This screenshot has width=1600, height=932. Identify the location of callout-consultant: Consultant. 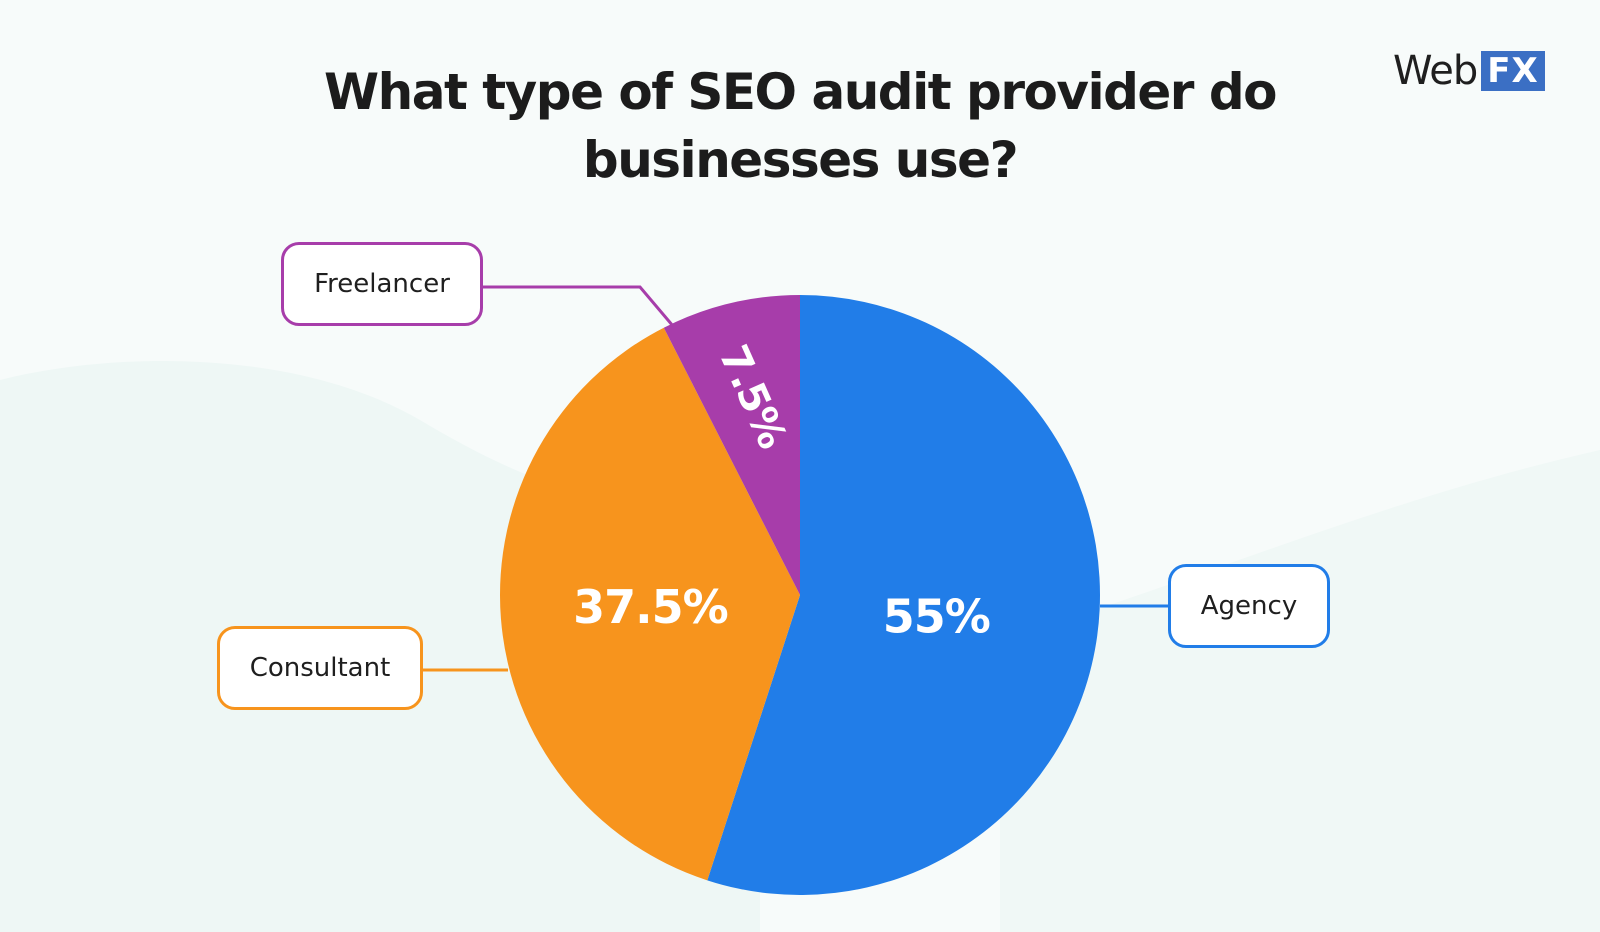
(320, 668).